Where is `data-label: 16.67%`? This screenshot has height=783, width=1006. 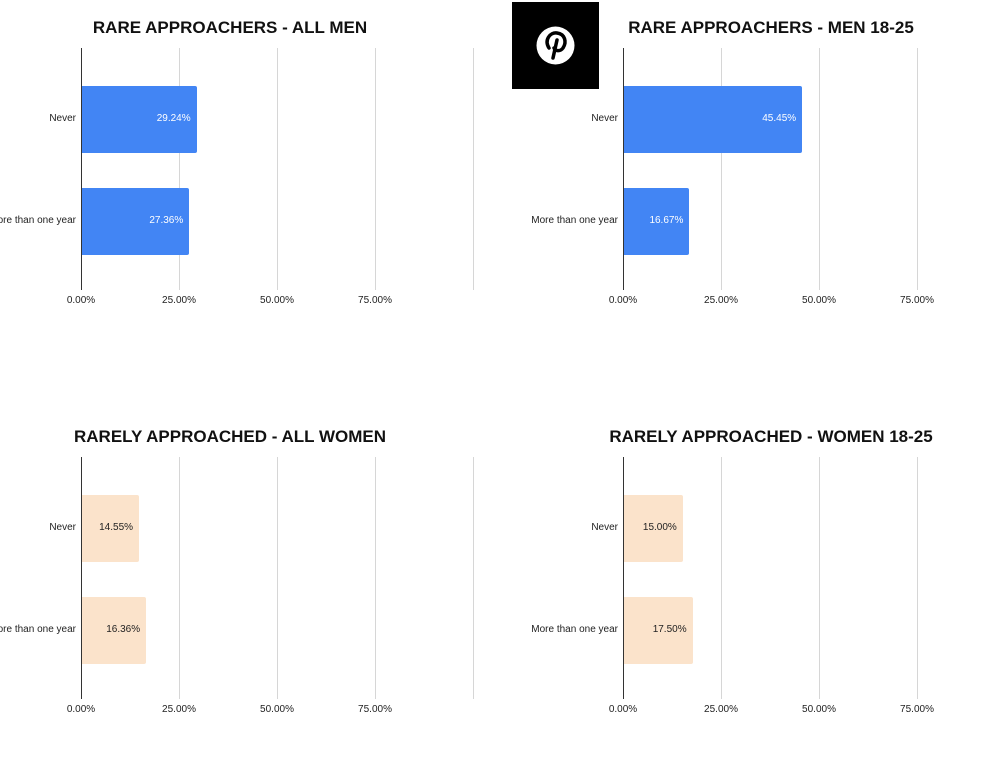
data-label: 16.67% is located at coordinates (666, 220).